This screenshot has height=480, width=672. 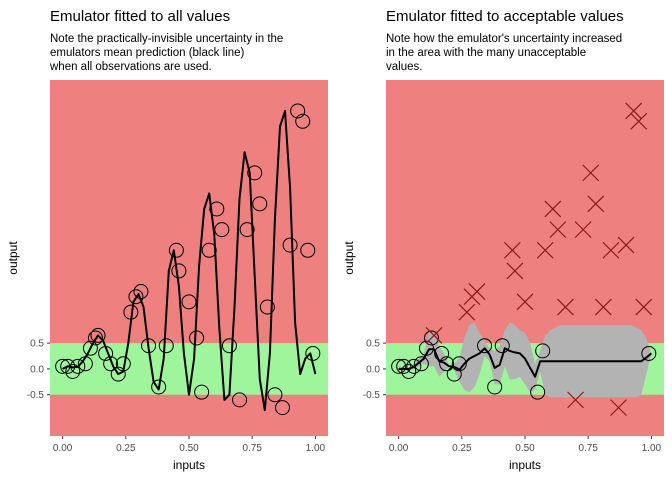 What do you see at coordinates (505, 16) in the screenshot?
I see `right-chart-title: Emulator fitted to acceptable values` at bounding box center [505, 16].